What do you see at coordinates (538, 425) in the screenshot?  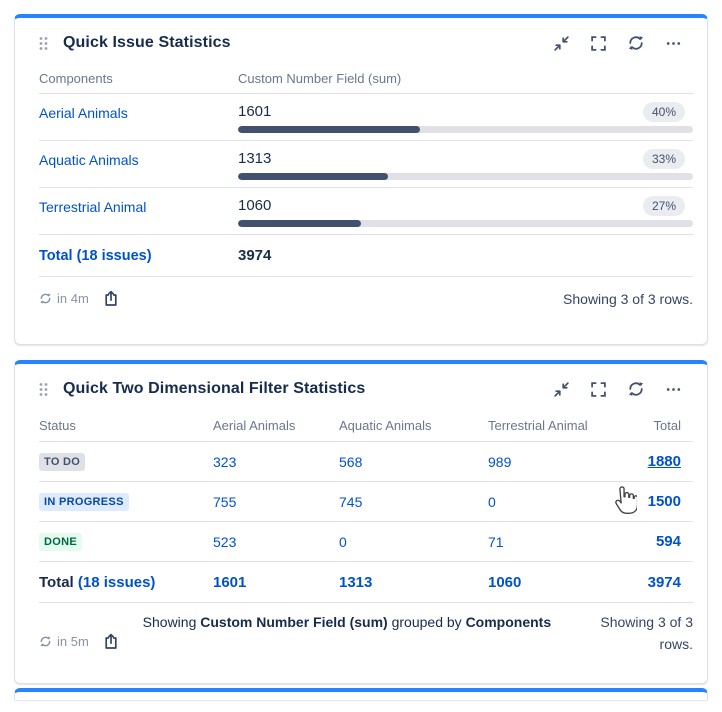 I see `column-header-terrestrial: Terrestrial Animal` at bounding box center [538, 425].